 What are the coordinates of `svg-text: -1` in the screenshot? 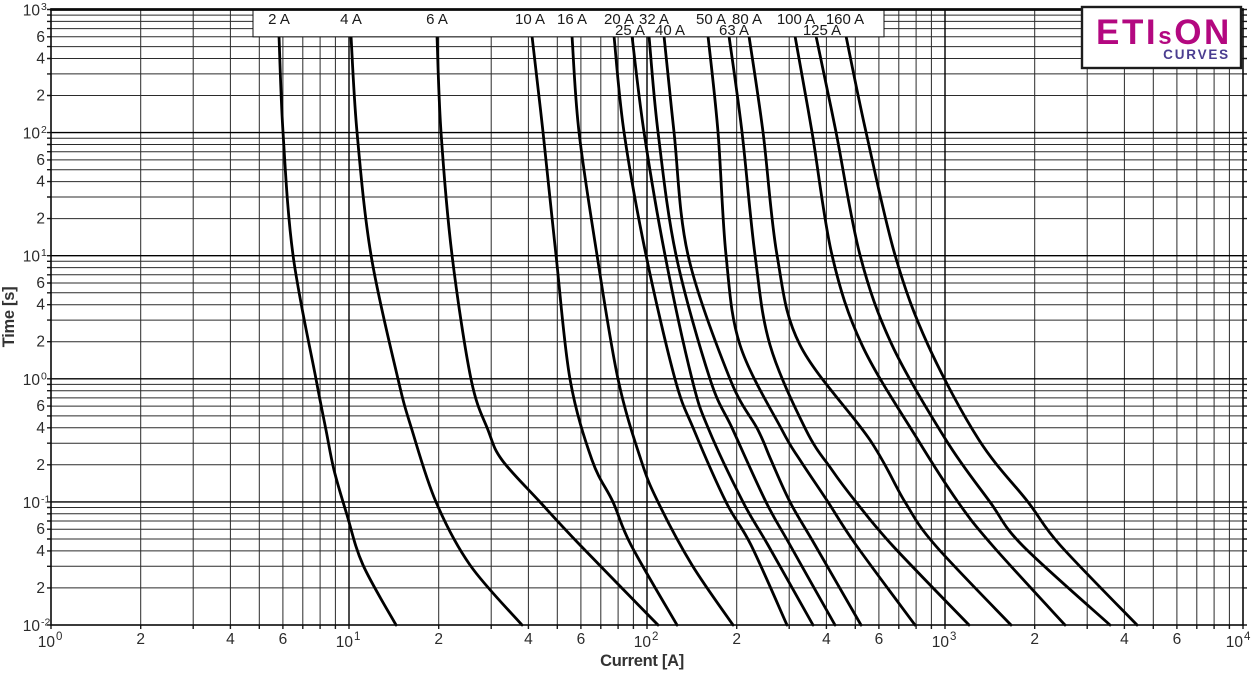 It's located at (45, 499).